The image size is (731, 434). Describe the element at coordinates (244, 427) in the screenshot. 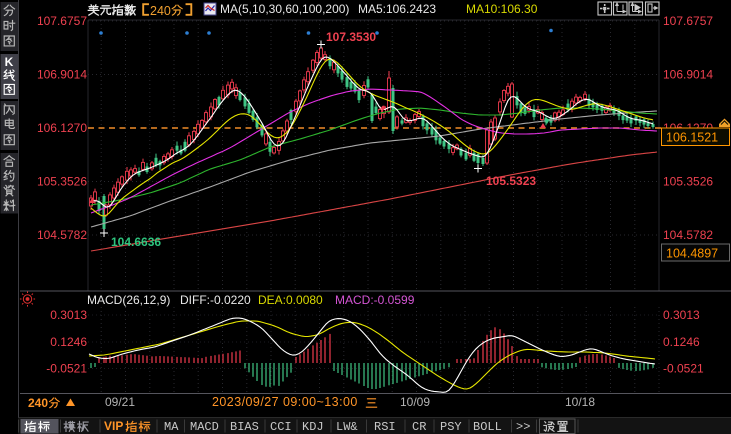

I see `svg-text: BIAS` at that location.